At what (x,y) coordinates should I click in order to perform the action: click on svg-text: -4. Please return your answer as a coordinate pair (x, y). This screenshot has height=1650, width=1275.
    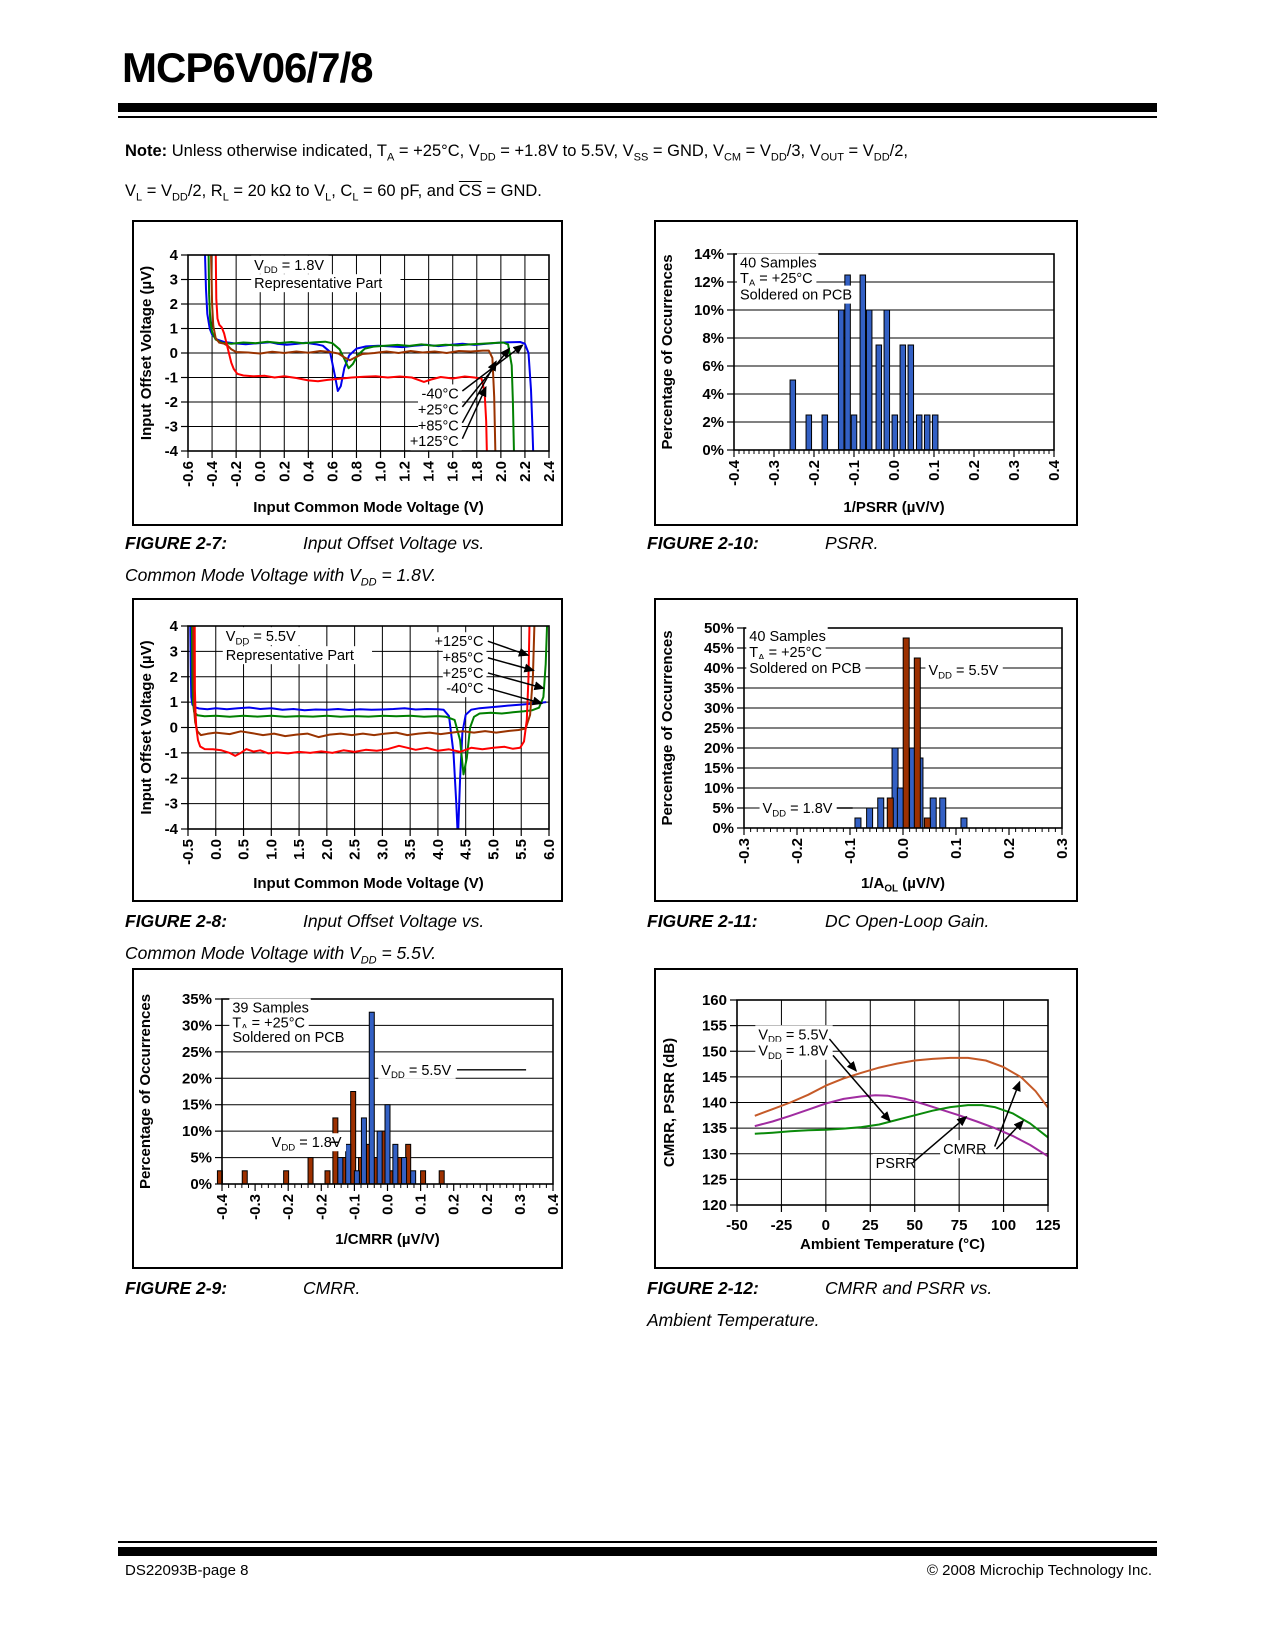
    Looking at the image, I should click on (172, 829).